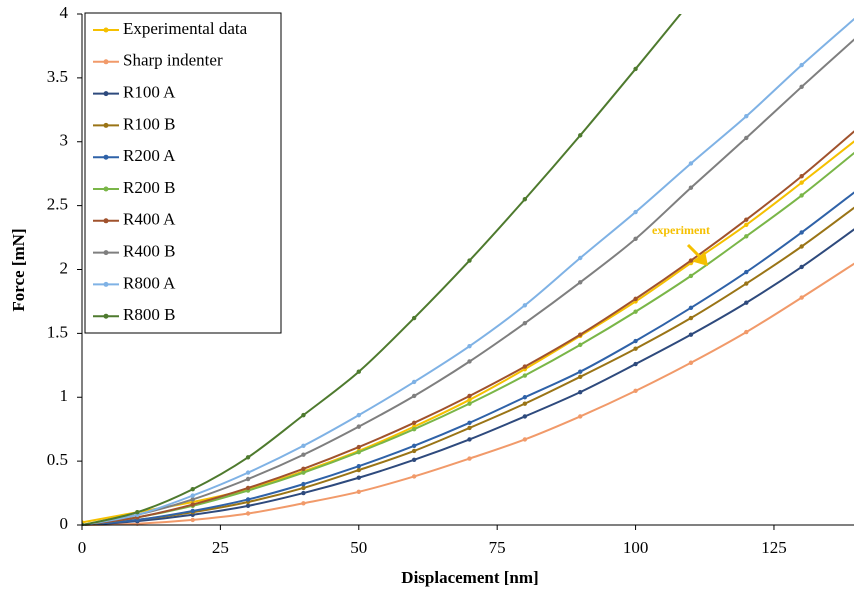  Describe the element at coordinates (469, 577) in the screenshot. I see `x-axis-label: Displacement [nm]` at that location.